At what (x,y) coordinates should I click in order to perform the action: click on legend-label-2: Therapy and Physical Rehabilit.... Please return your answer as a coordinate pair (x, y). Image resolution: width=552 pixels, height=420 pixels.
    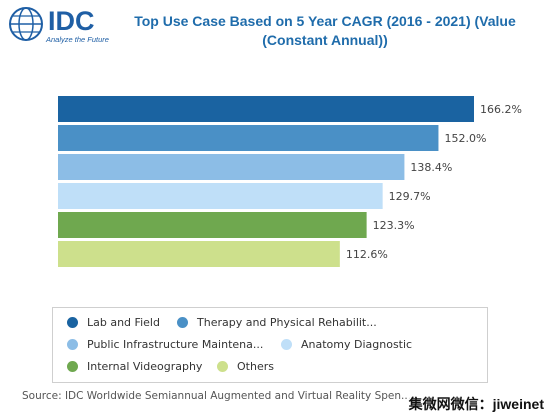
    Looking at the image, I should click on (287, 322).